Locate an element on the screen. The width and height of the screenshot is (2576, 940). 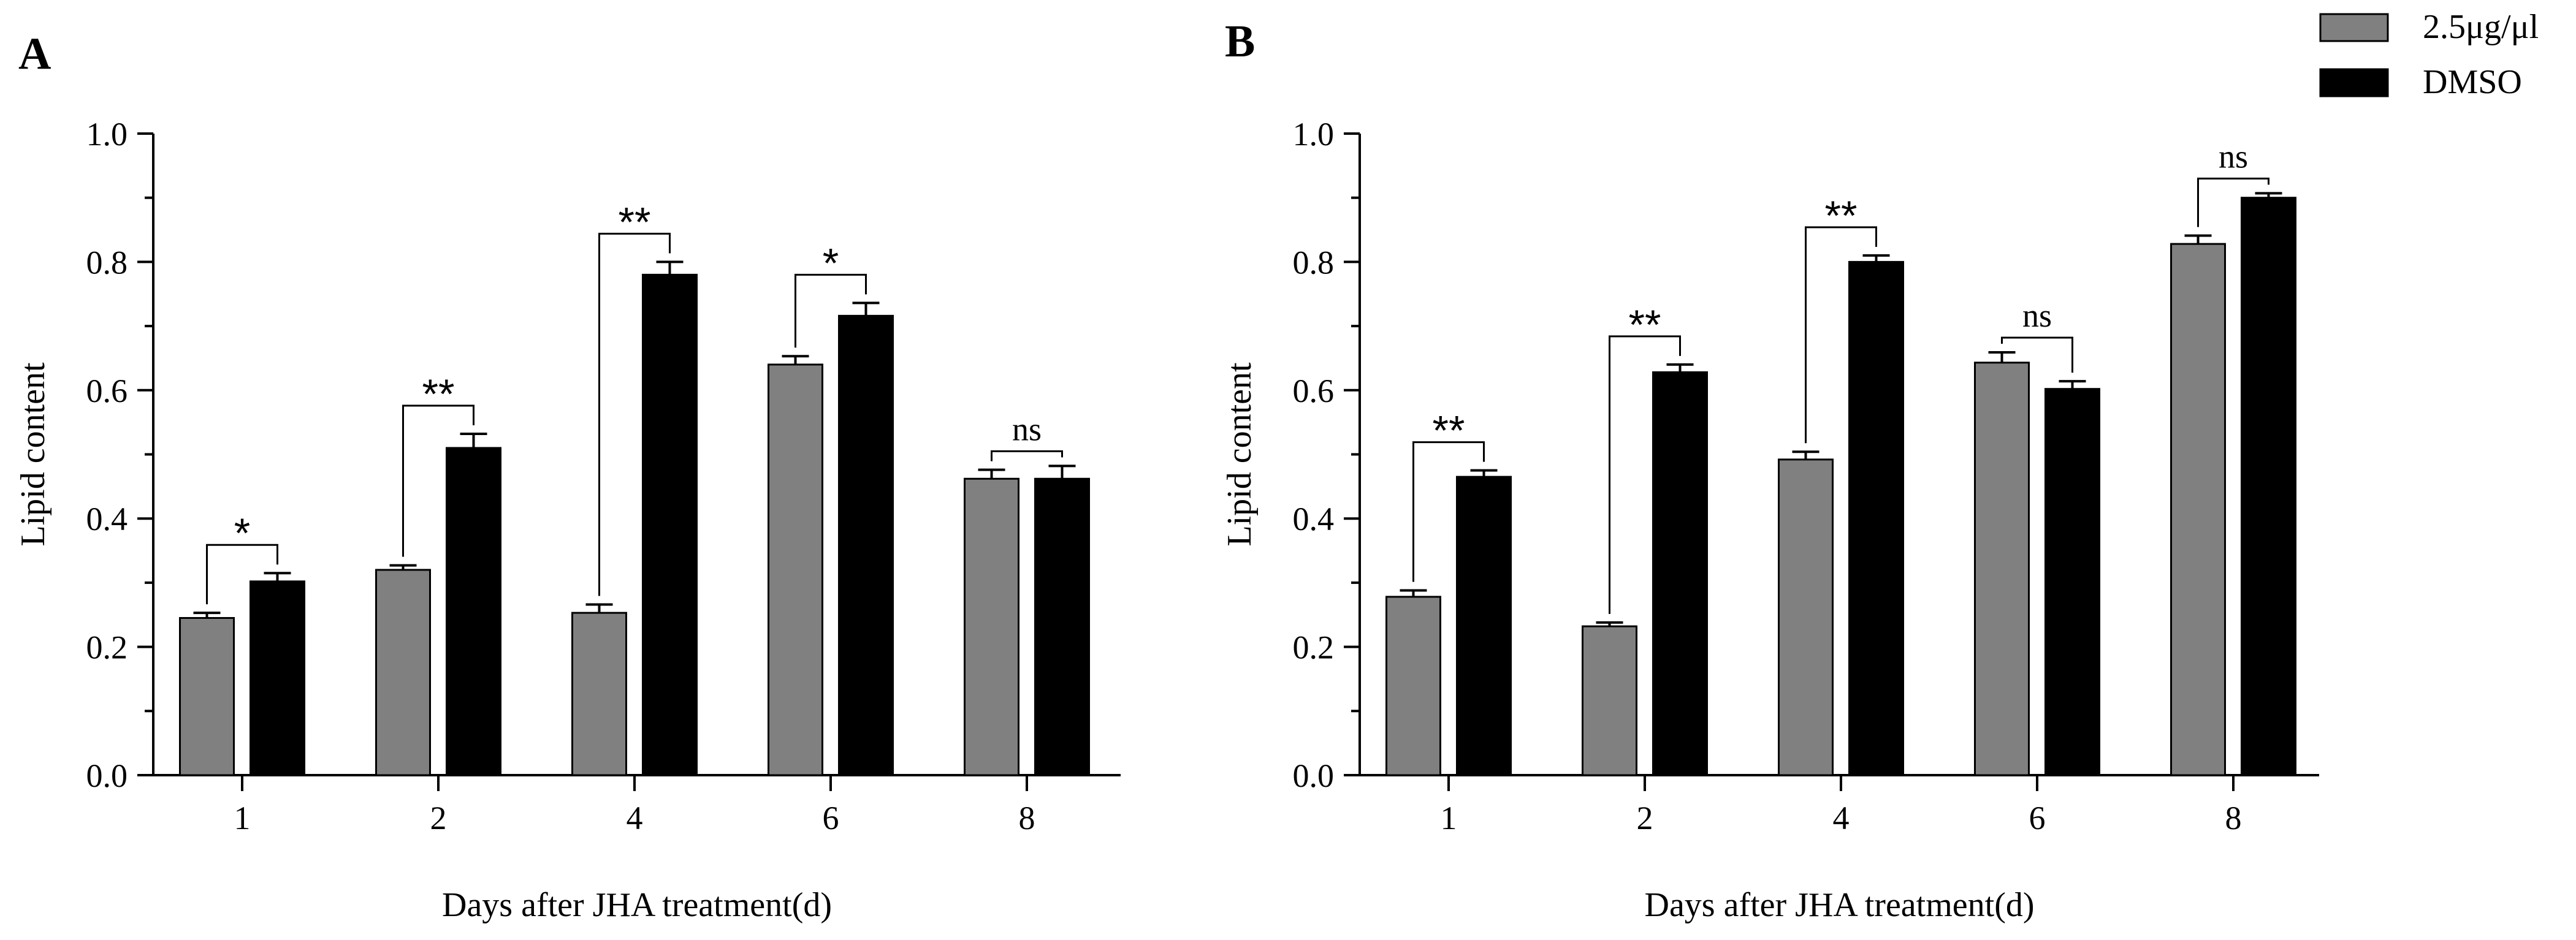
legend-label-control: DMSO is located at coordinates (2472, 82).